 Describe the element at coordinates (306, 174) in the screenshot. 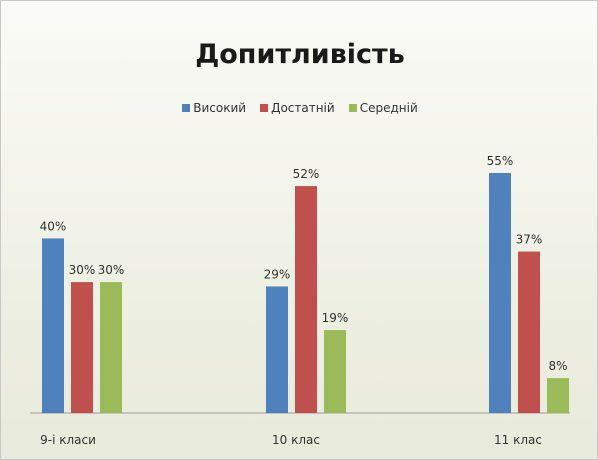

I see `data-label-1-1: 52%` at that location.